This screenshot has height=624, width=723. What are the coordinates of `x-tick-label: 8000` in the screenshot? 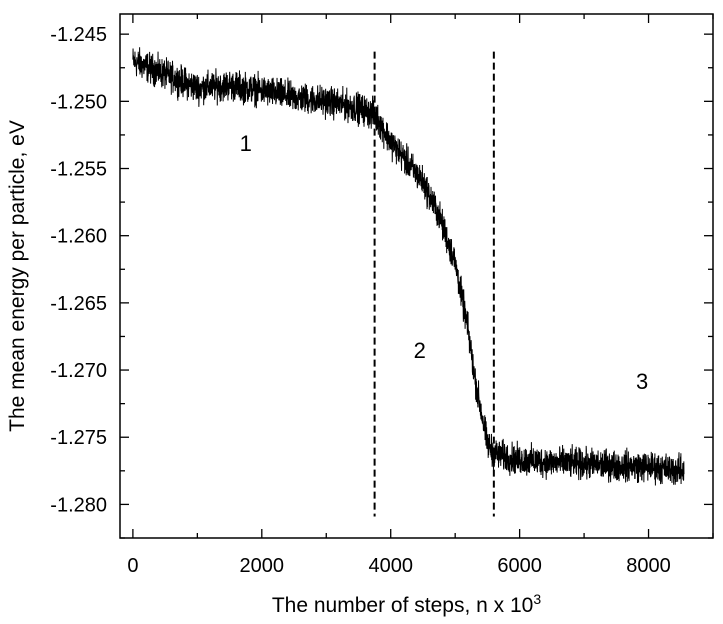 It's located at (648, 566).